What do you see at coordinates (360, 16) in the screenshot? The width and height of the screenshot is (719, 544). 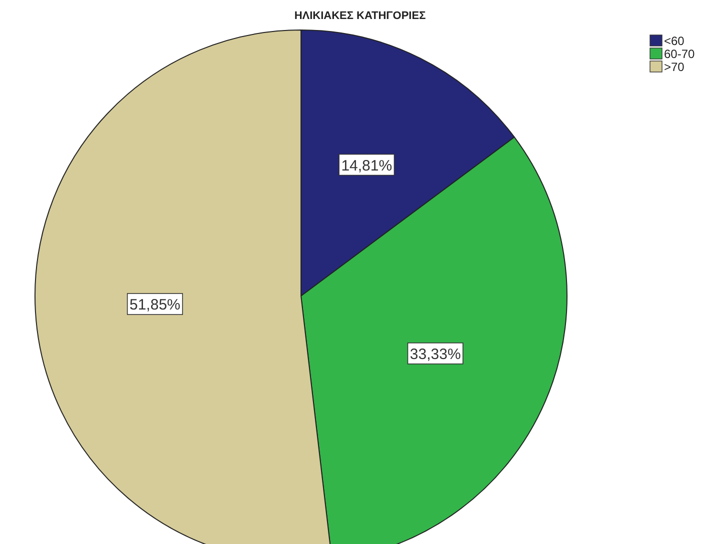 I see `chart-title: ΗΛΙΚΙΑΚΕΣ ΚΑΤΗΓΟΡΙΕΣ` at bounding box center [360, 16].